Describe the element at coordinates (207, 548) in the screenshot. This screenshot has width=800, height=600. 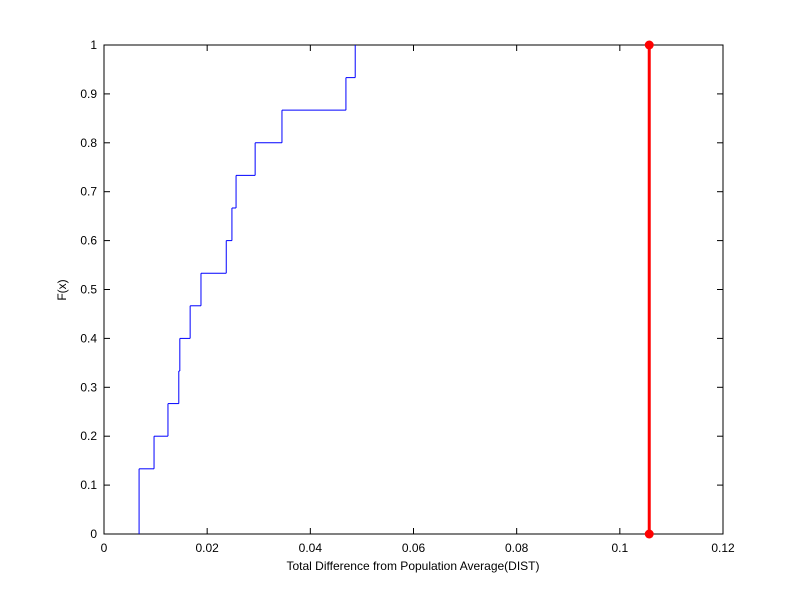
I see `x-tick-label: 0.02` at that location.